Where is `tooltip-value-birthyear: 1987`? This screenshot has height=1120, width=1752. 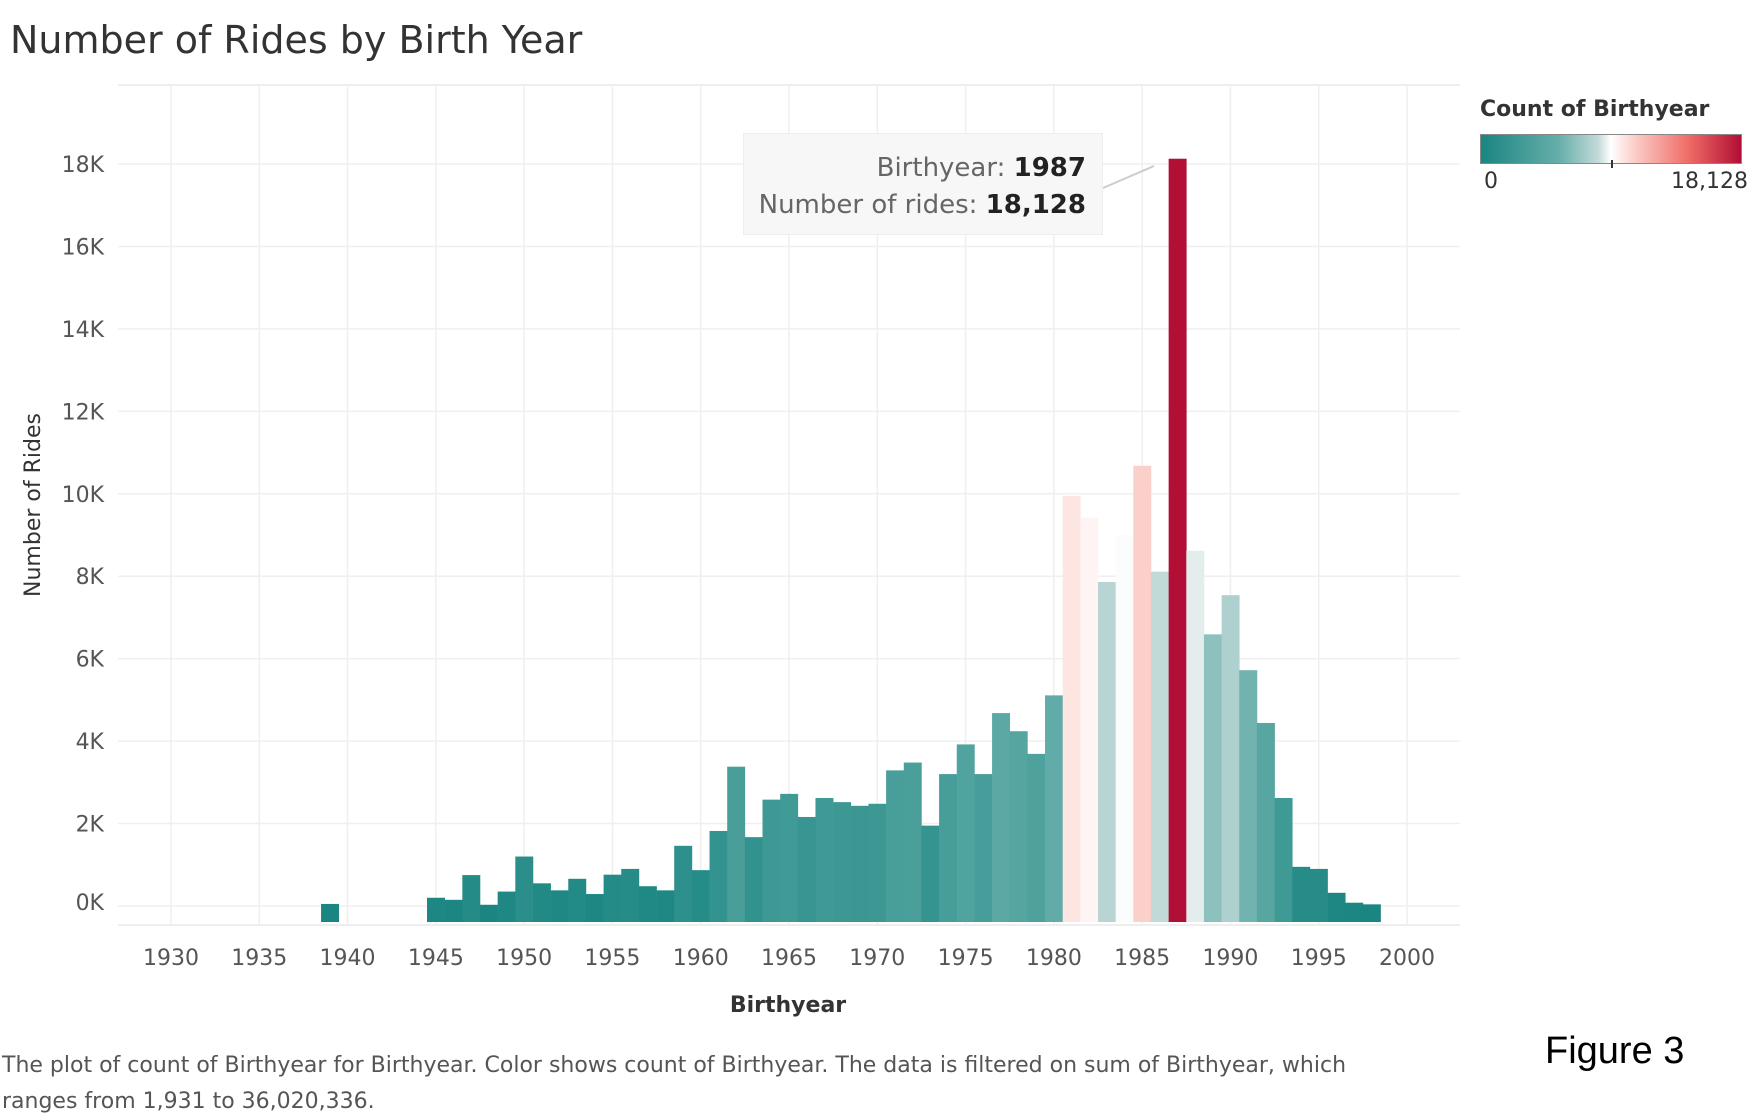
tooltip-value-birthyear: 1987 is located at coordinates (1049, 168).